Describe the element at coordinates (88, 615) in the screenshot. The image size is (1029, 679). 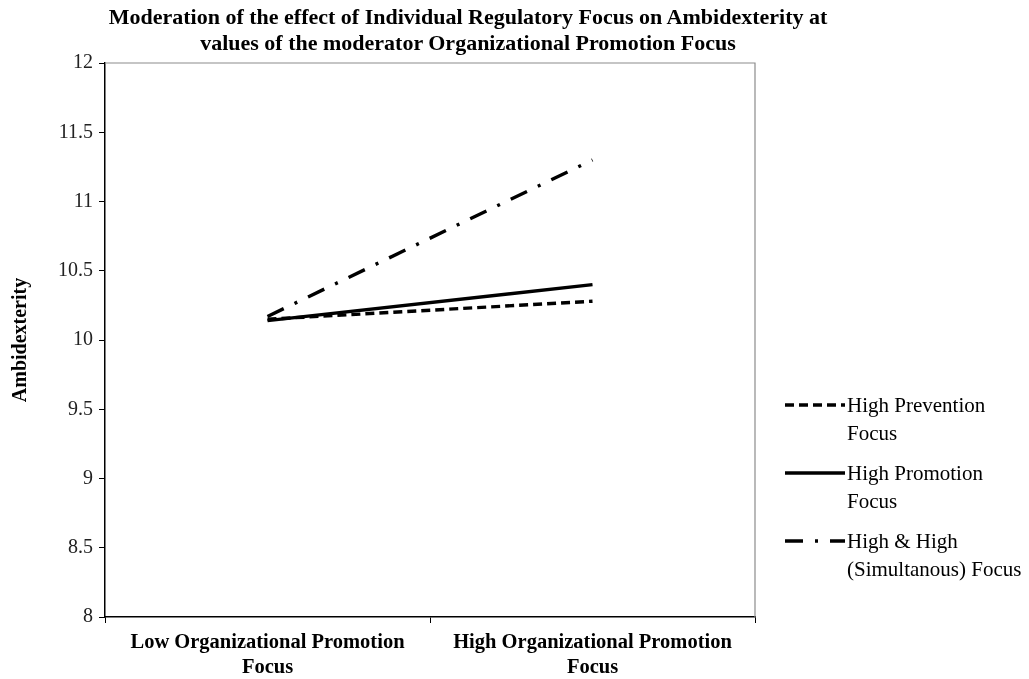
I see `y-tick-label: 8` at that location.